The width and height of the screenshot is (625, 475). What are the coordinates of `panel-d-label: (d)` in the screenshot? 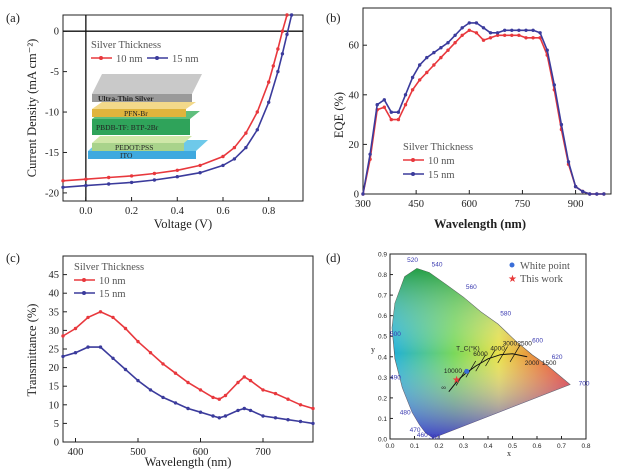 It's located at (333, 258).